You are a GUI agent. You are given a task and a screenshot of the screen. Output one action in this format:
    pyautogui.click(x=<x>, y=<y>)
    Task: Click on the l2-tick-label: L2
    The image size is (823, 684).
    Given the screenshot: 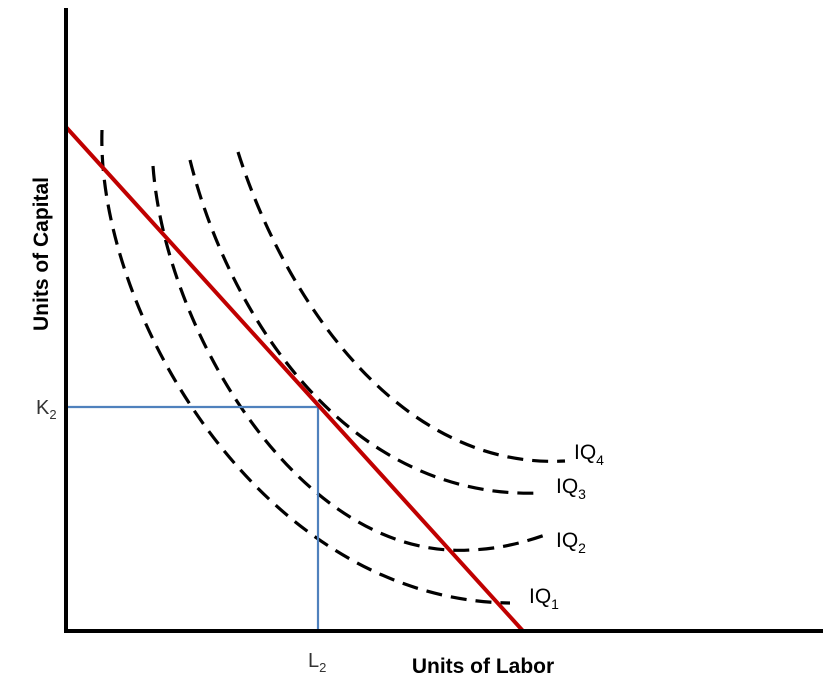 What is the action you would take?
    pyautogui.click(x=317, y=662)
    